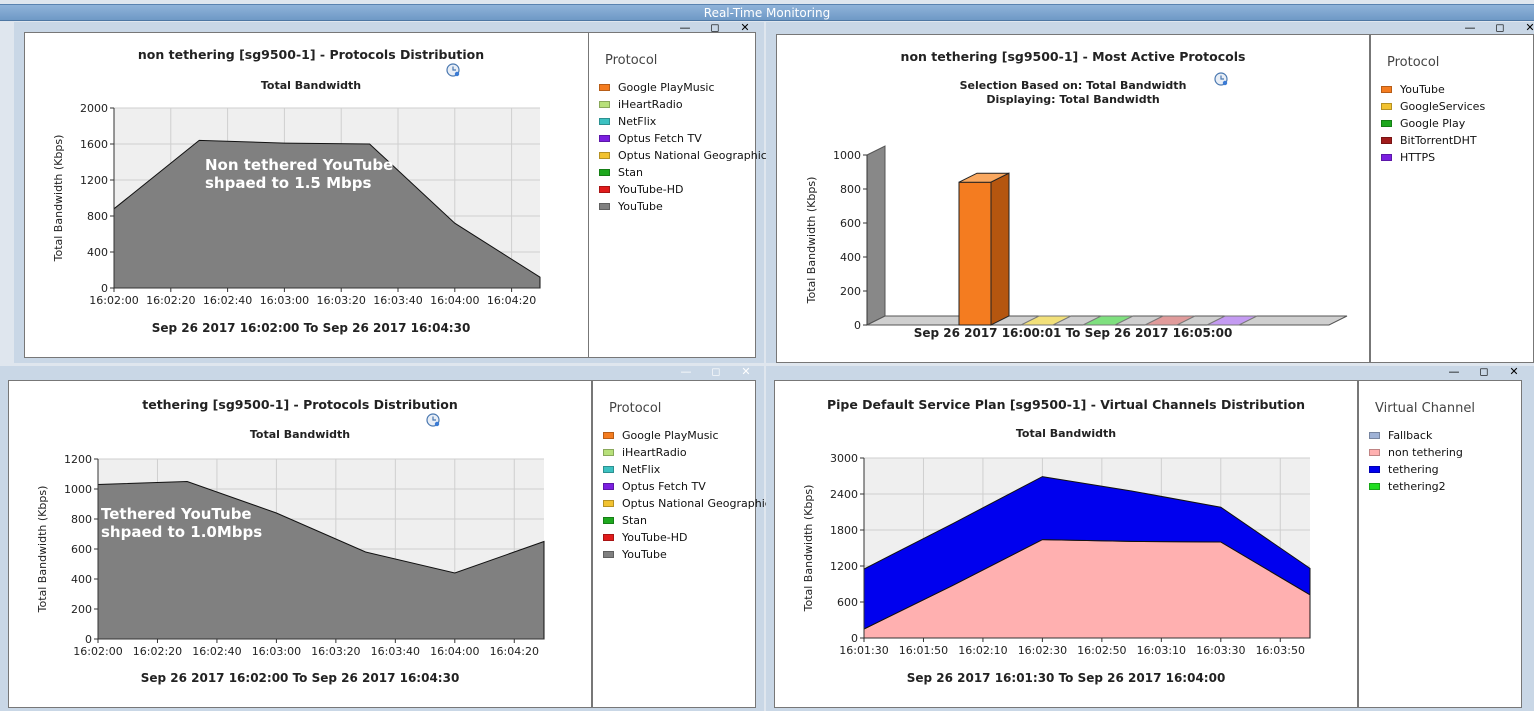  Describe the element at coordinates (94, 108) in the screenshot. I see `y-tick-label: 2000` at that location.